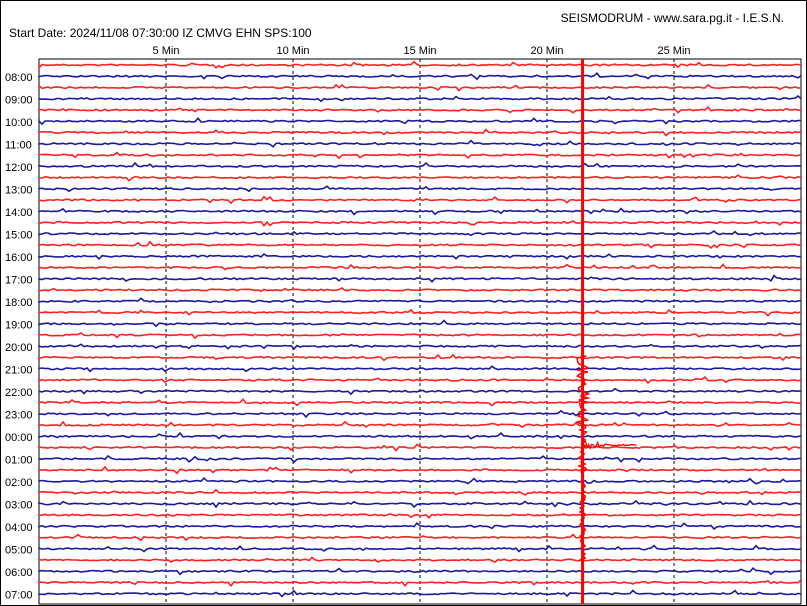 This screenshot has height=606, width=807. Describe the element at coordinates (19, 100) in the screenshot. I see `row-label: 09:00` at that location.